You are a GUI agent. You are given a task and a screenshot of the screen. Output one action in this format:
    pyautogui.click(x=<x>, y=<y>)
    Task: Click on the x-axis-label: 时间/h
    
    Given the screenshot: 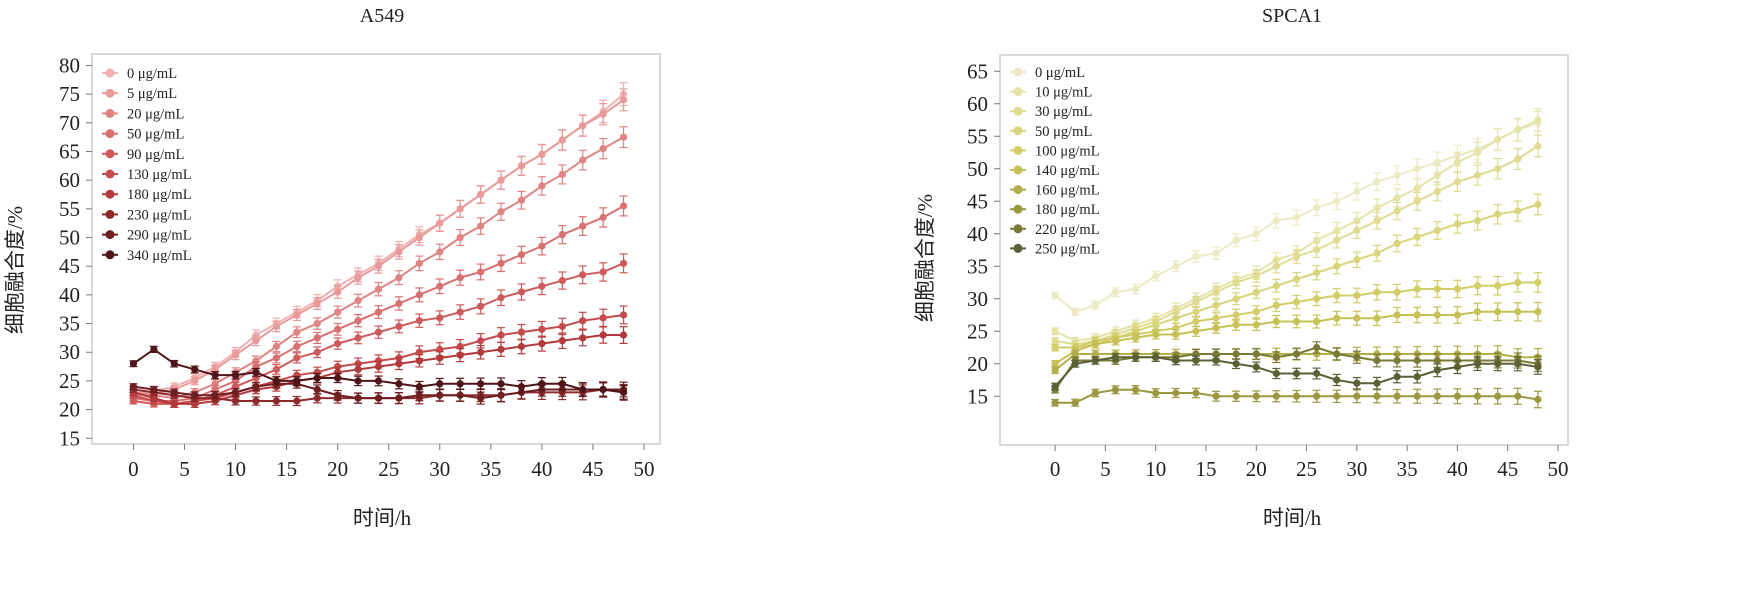 What is the action you would take?
    pyautogui.click(x=382, y=518)
    